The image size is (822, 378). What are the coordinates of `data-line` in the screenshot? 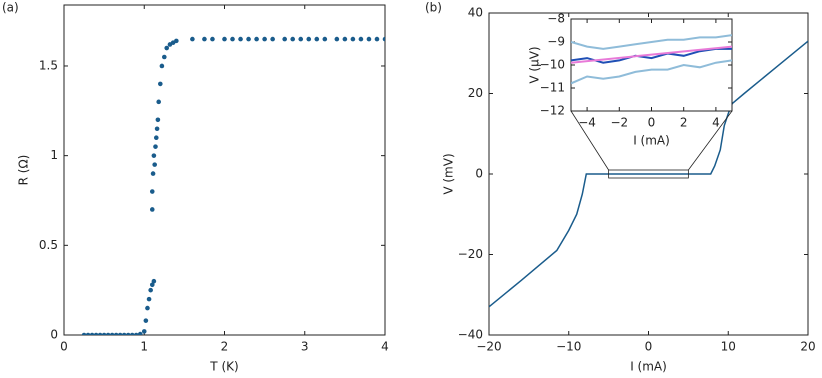 It's located at (651, 55).